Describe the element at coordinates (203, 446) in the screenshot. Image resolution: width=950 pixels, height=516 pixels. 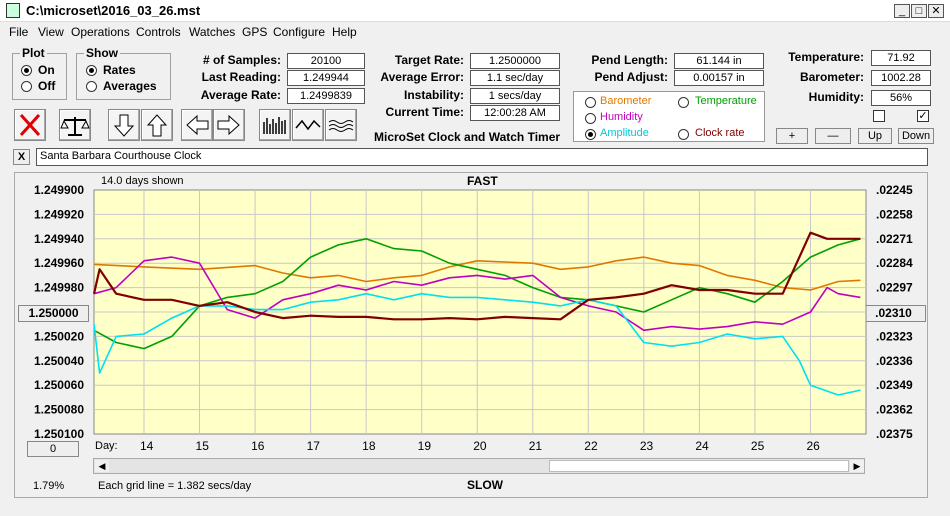
I see `x-tick-label: 15` at that location.